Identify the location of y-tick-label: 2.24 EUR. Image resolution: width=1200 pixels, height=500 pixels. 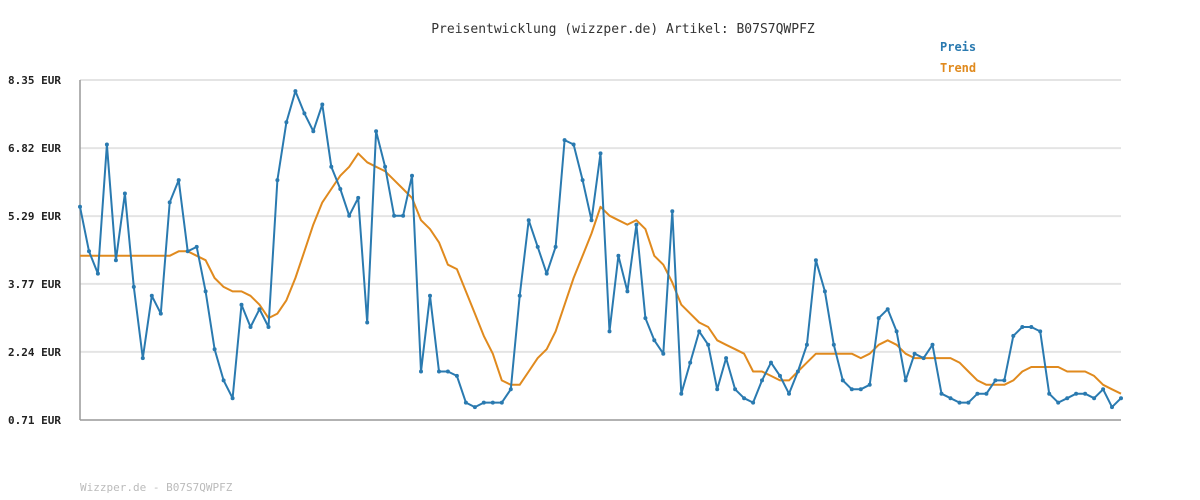
(34, 352).